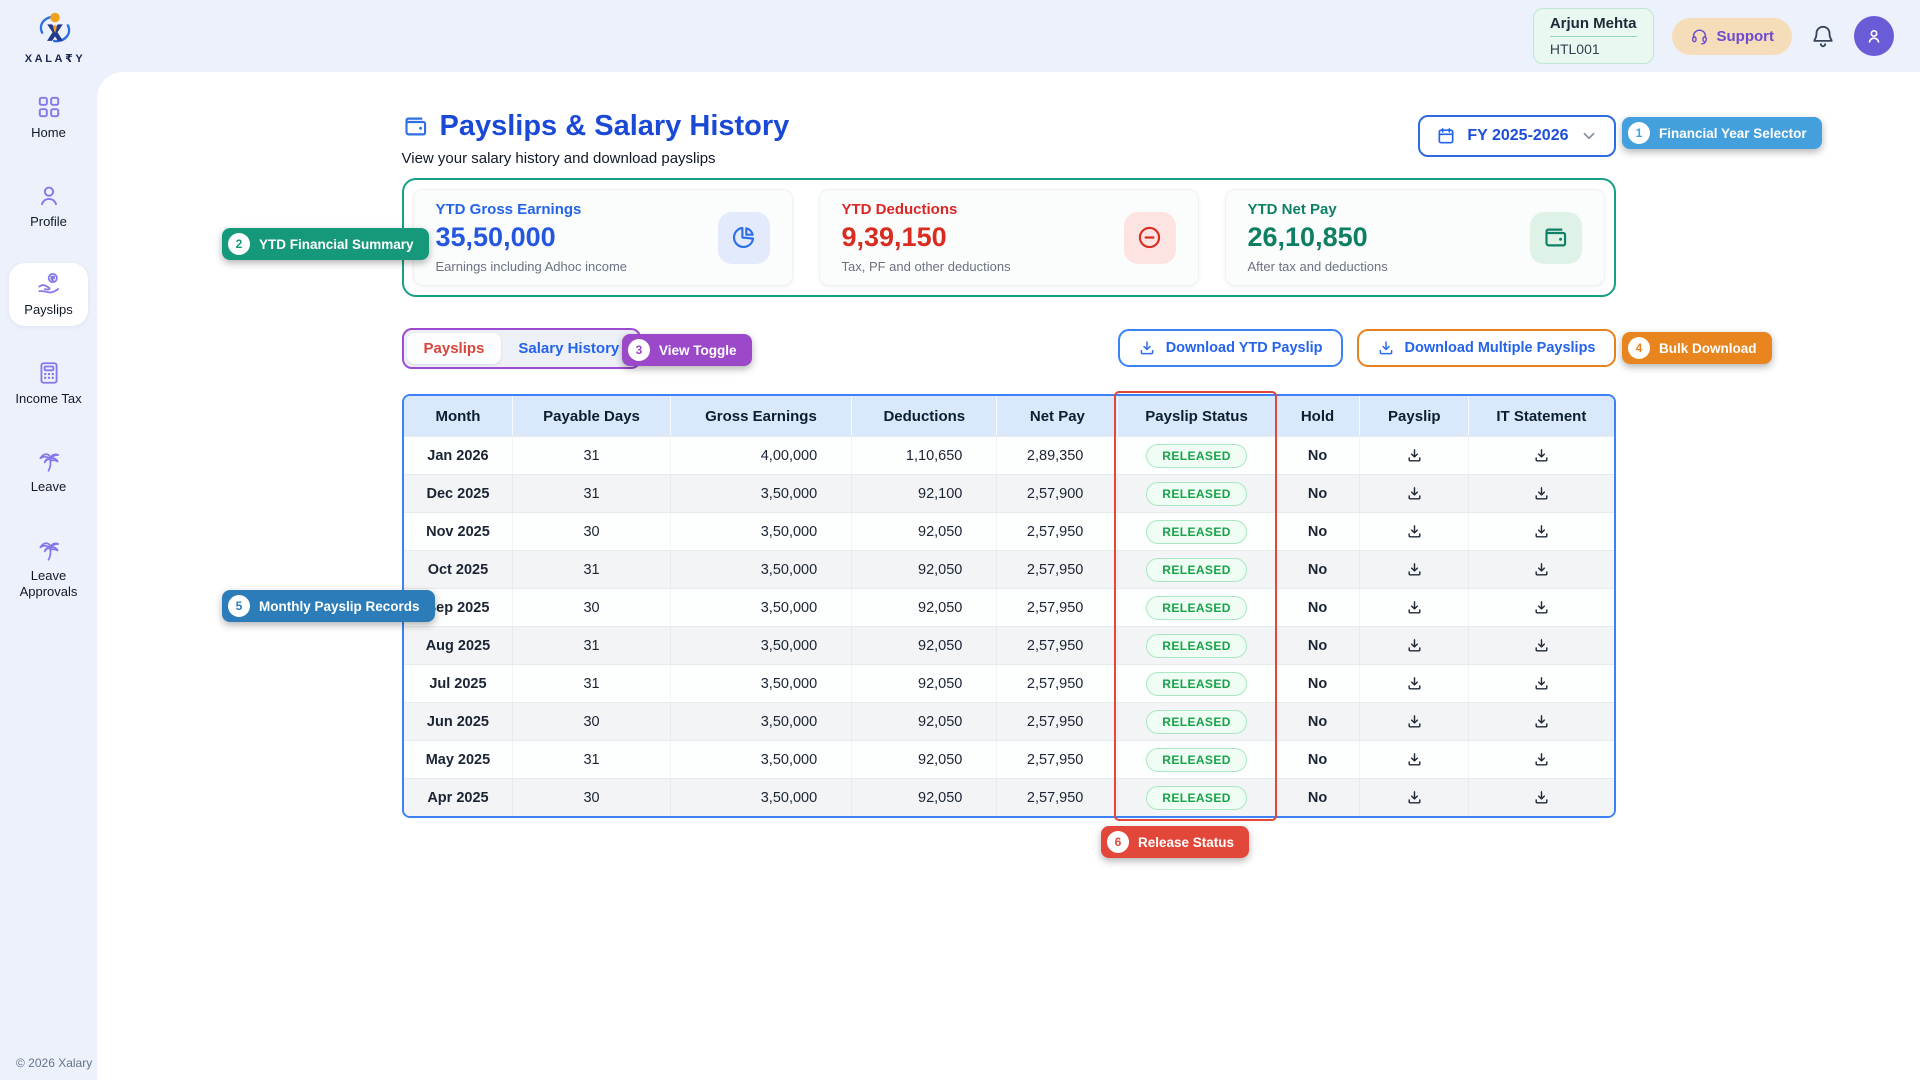 Image resolution: width=1920 pixels, height=1080 pixels. Describe the element at coordinates (1731, 36) in the screenshot. I see `support-button: Support` at that location.